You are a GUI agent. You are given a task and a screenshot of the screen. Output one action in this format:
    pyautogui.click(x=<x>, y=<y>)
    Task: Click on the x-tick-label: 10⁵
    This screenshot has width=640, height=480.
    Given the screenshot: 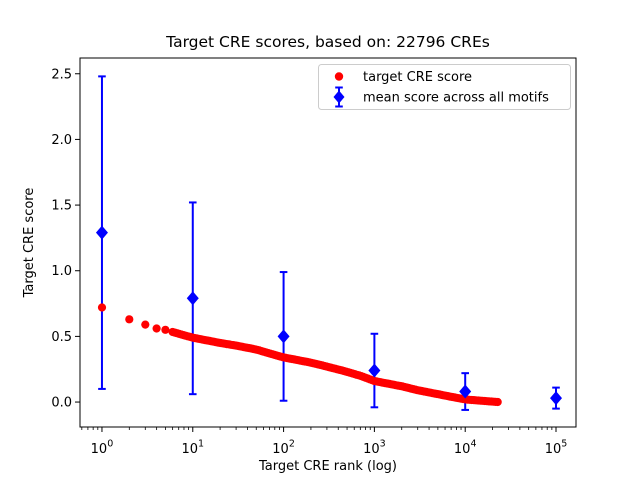 What is the action you would take?
    pyautogui.click(x=556, y=448)
    